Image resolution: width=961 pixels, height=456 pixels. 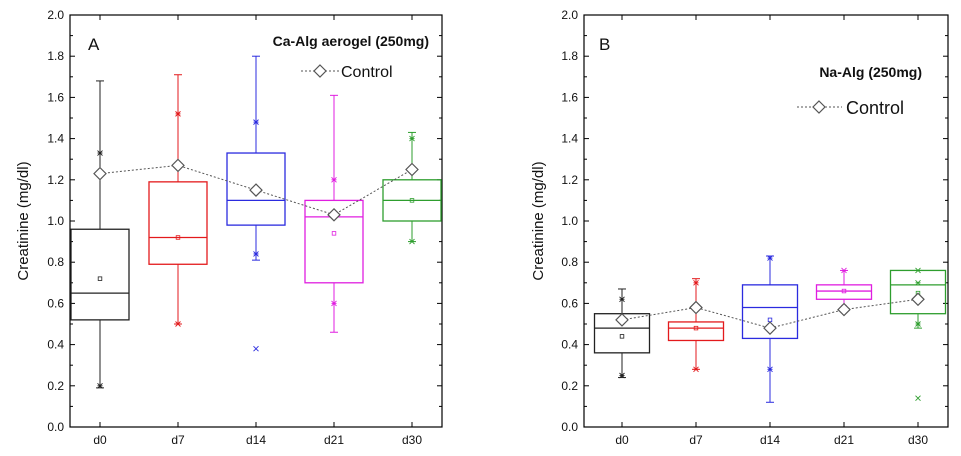 What do you see at coordinates (55, 386) in the screenshot?
I see `panel-a-y-tick-label: 0.2` at bounding box center [55, 386].